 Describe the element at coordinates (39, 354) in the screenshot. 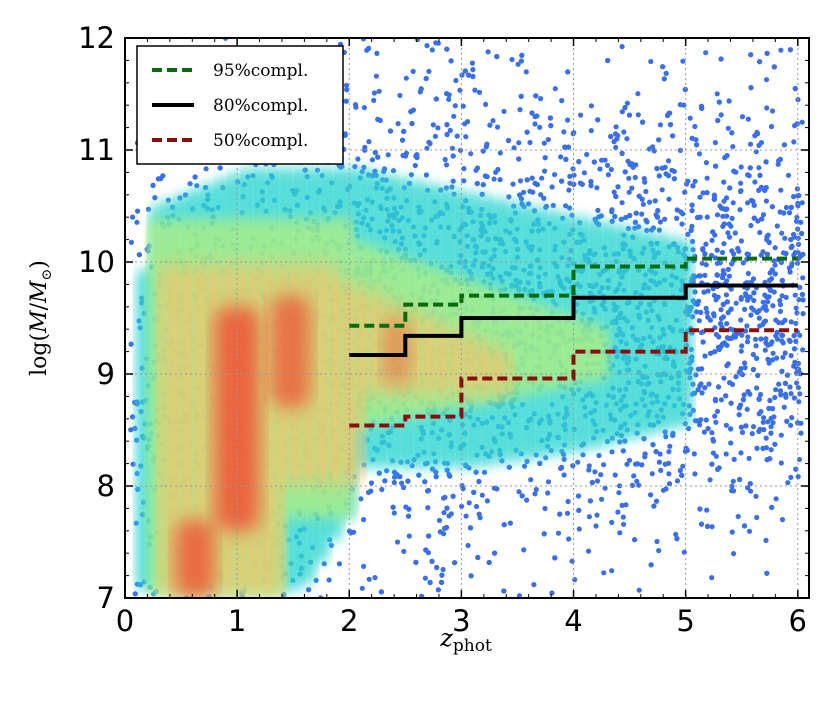

I see `y-axis-label-prefix: log(` at that location.